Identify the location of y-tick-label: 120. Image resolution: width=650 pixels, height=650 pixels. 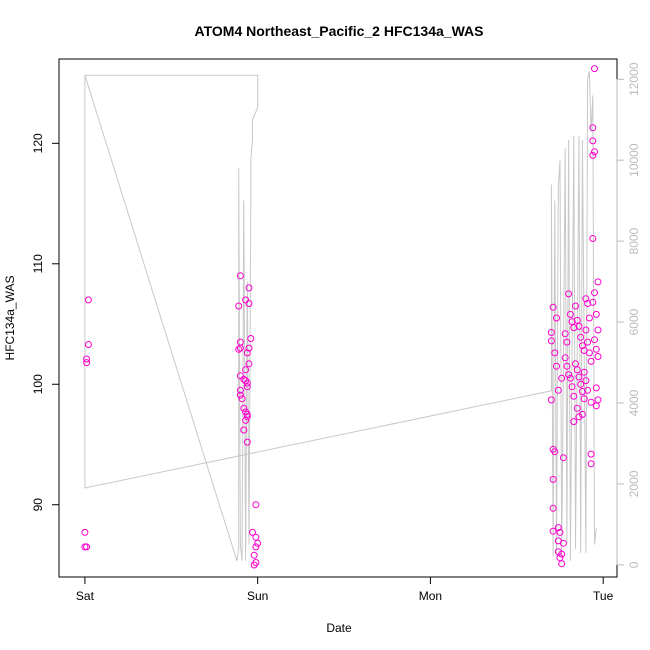
(38, 143).